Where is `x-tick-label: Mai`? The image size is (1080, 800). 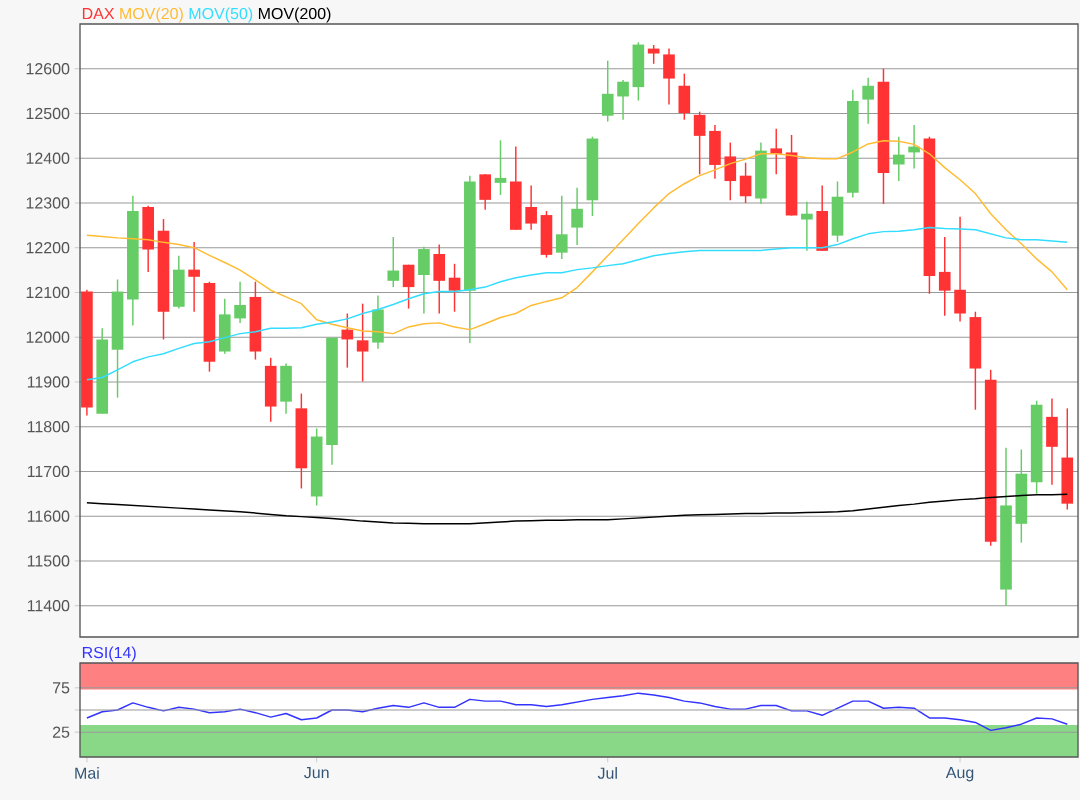
x-tick-label: Mai is located at coordinates (87, 773).